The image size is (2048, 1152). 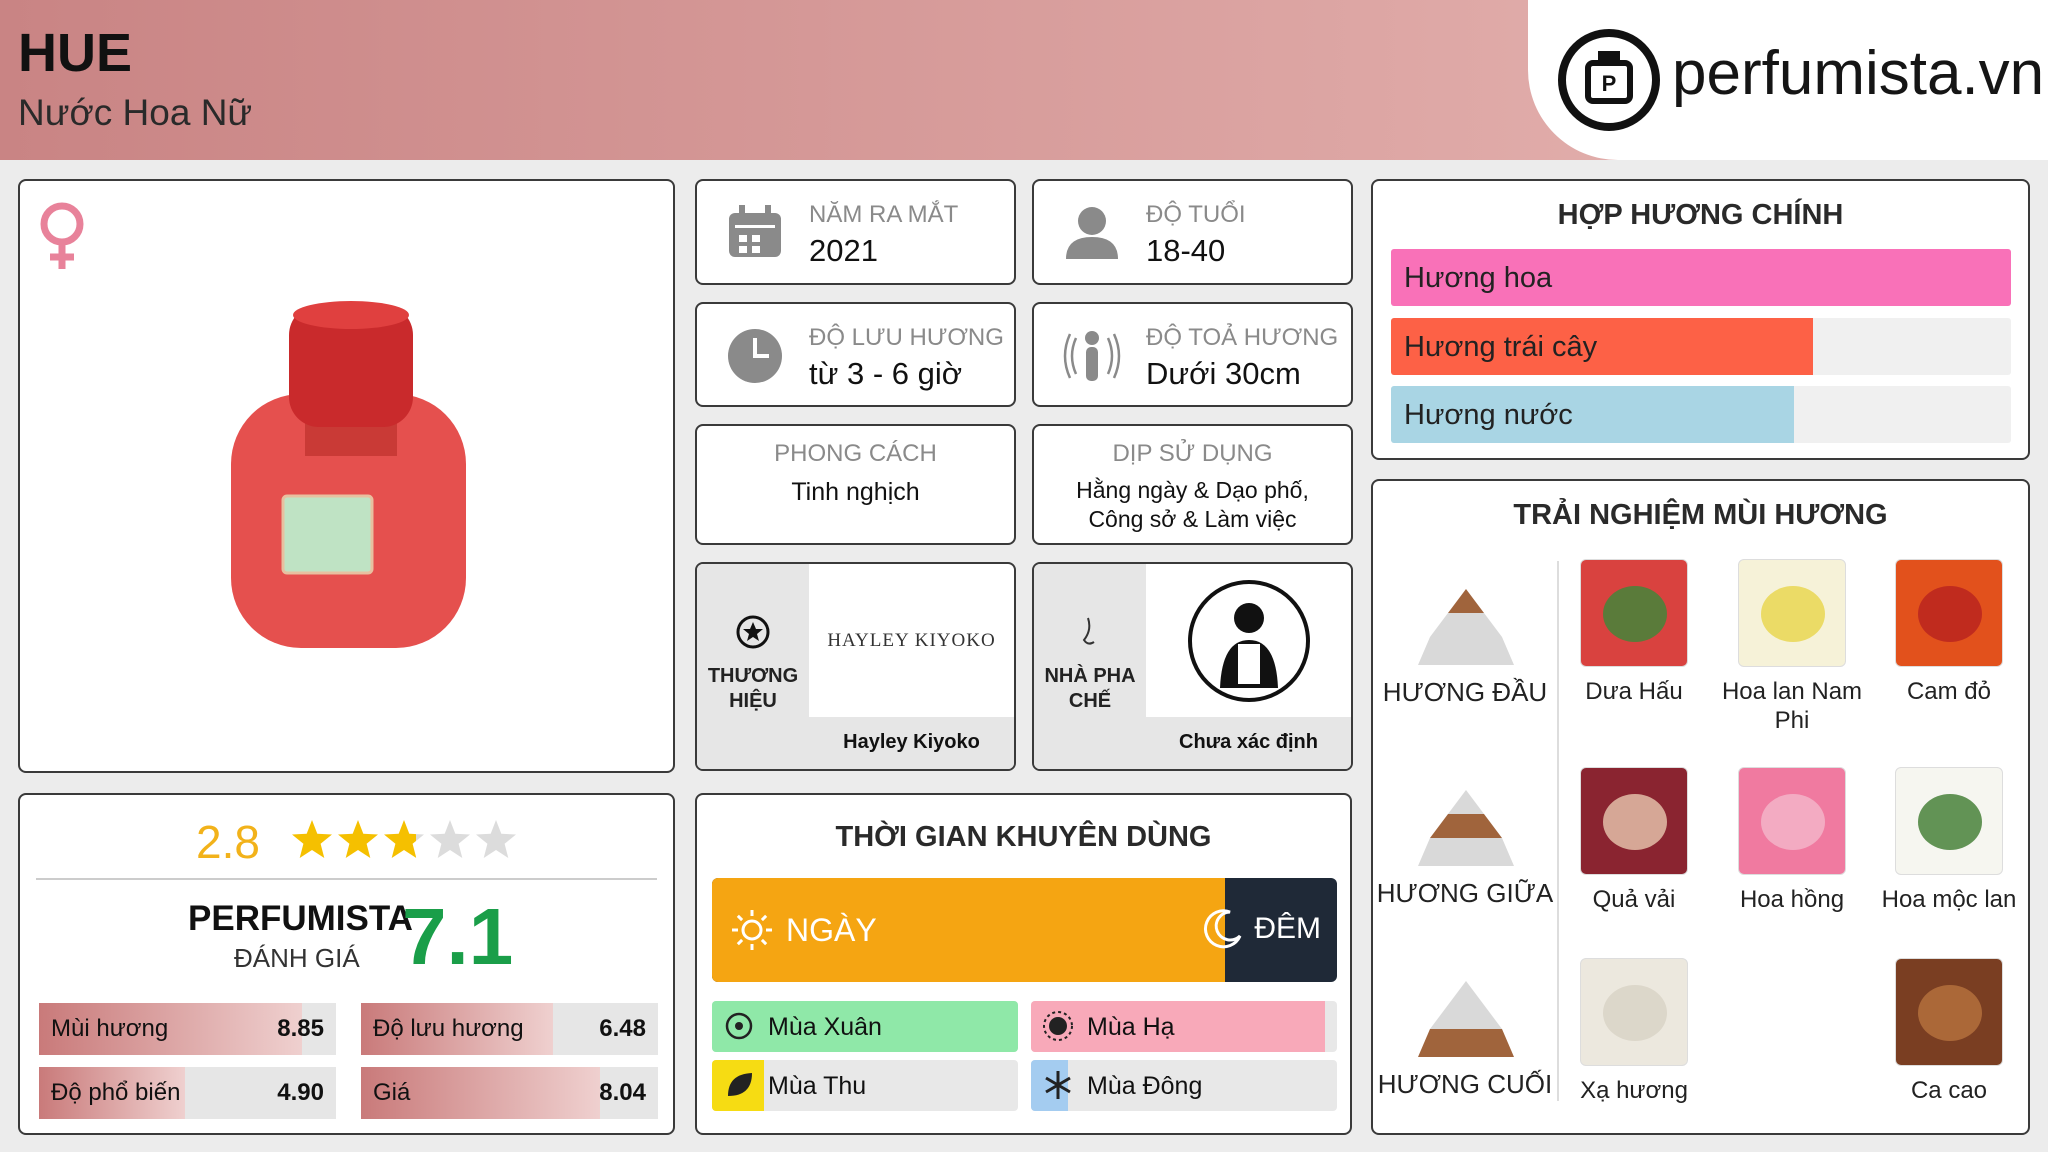 I want to click on perfumista-label: PERFUMISTA, so click(x=300, y=918).